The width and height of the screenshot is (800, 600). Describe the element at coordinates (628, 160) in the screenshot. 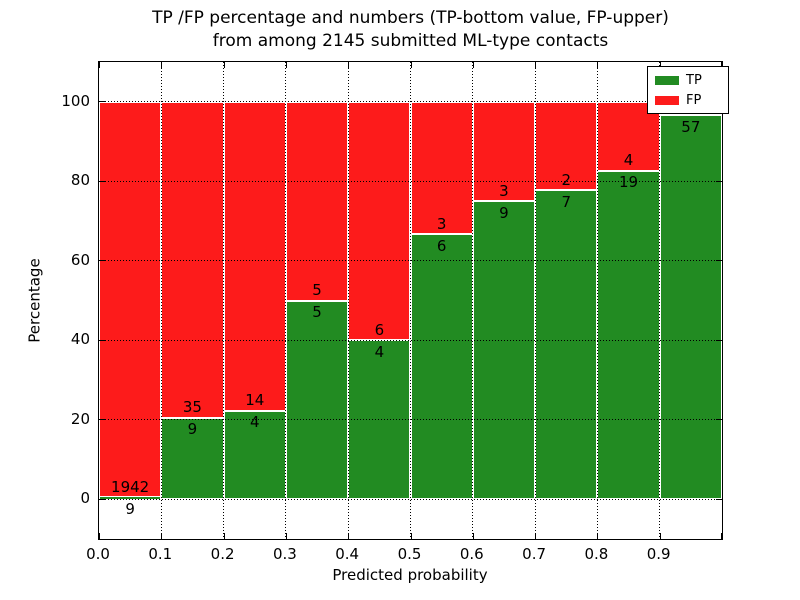

I see `fp-count-label: 4` at that location.